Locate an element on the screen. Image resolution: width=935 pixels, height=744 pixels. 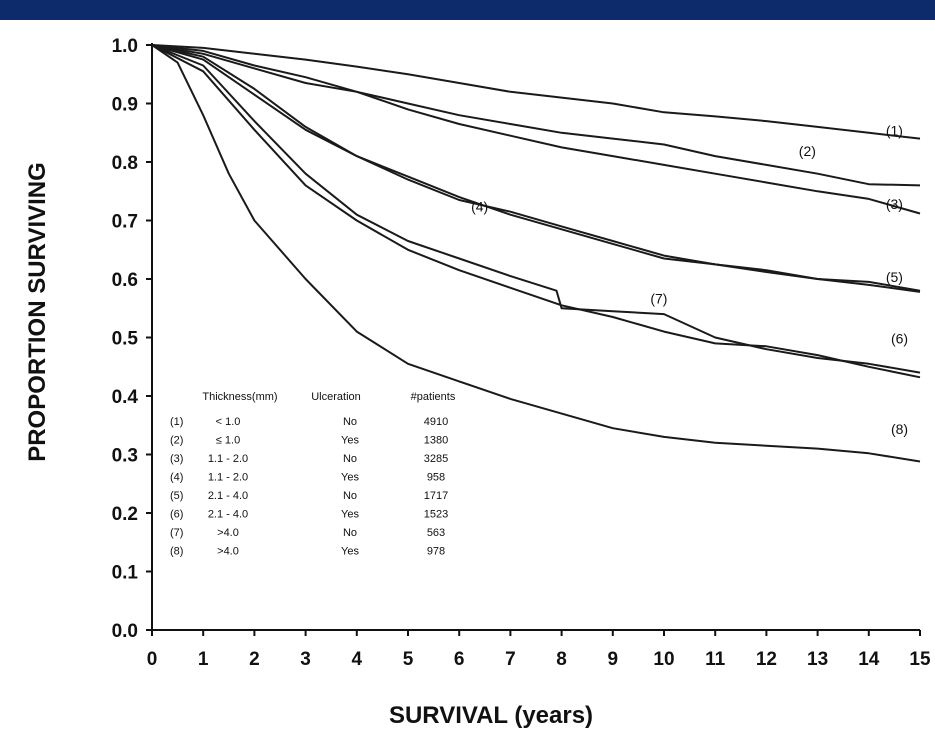
legend-cell: < 1.0 is located at coordinates (228, 422).